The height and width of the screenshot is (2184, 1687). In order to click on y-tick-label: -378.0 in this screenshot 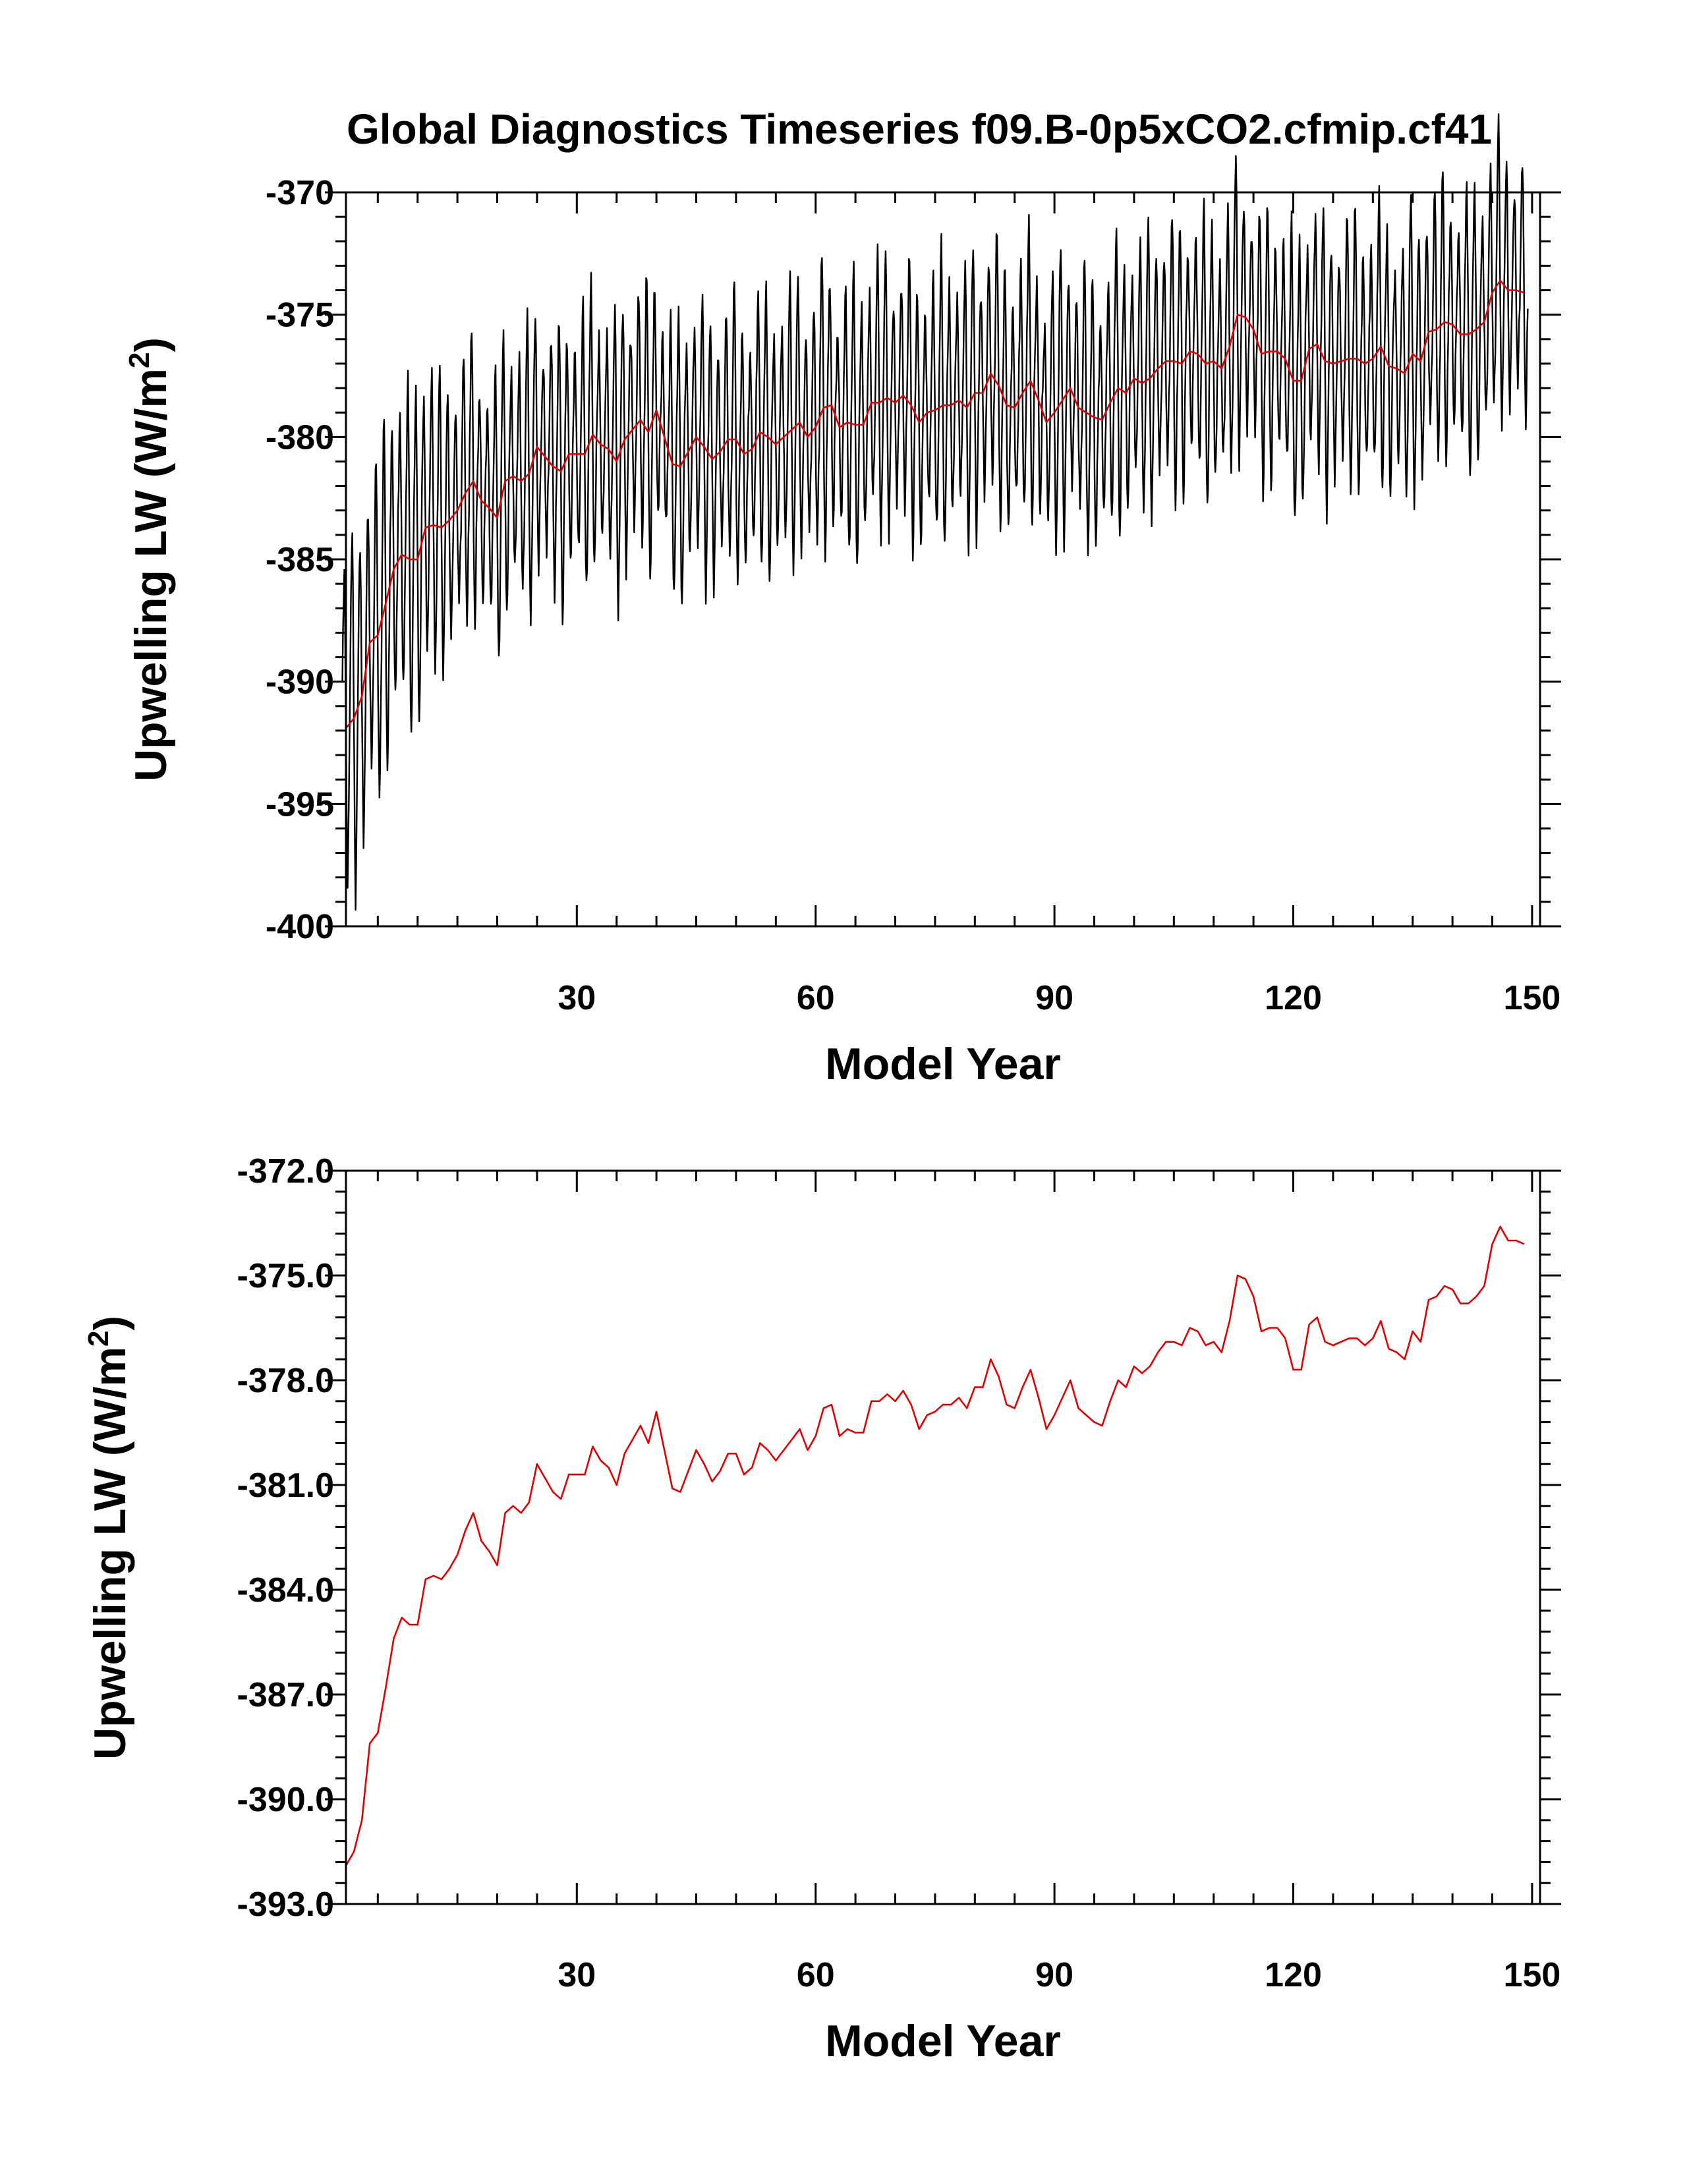, I will do `click(285, 1381)`.